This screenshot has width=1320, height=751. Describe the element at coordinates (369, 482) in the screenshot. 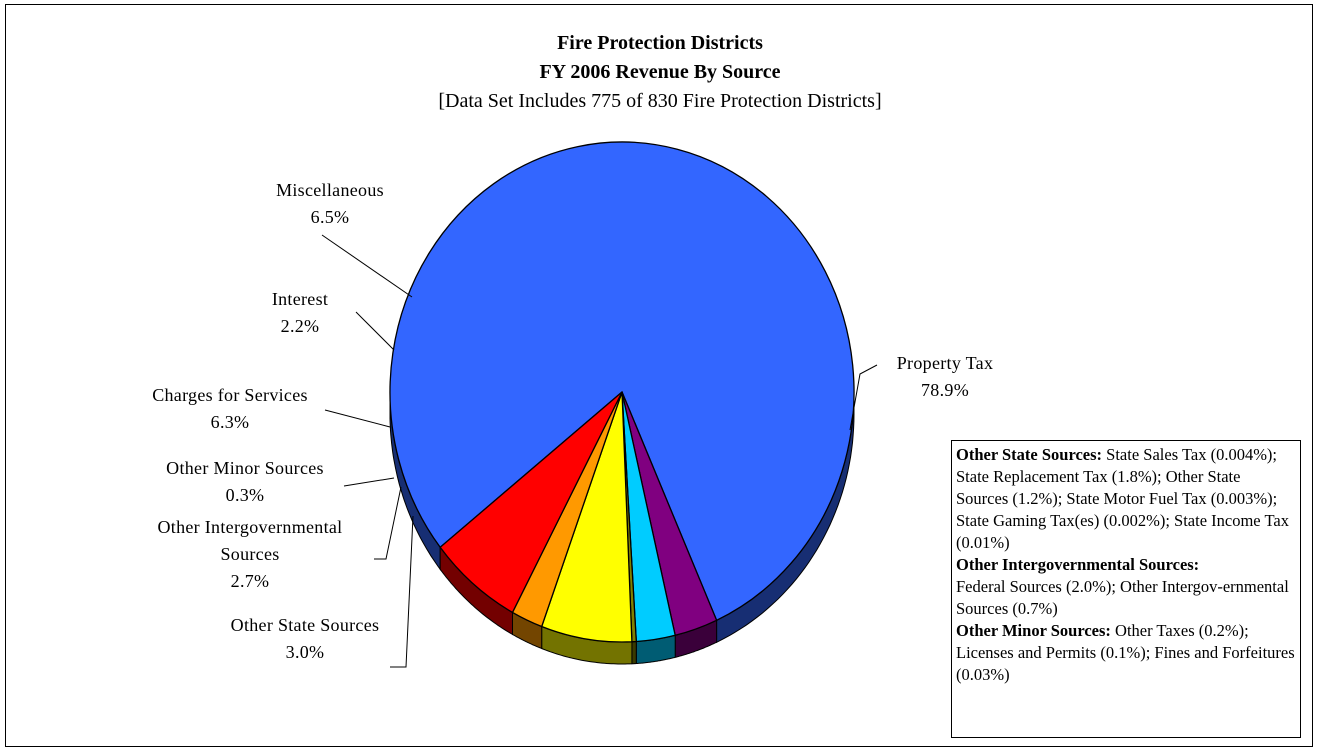

I see `leader-other-minor-sources` at that location.